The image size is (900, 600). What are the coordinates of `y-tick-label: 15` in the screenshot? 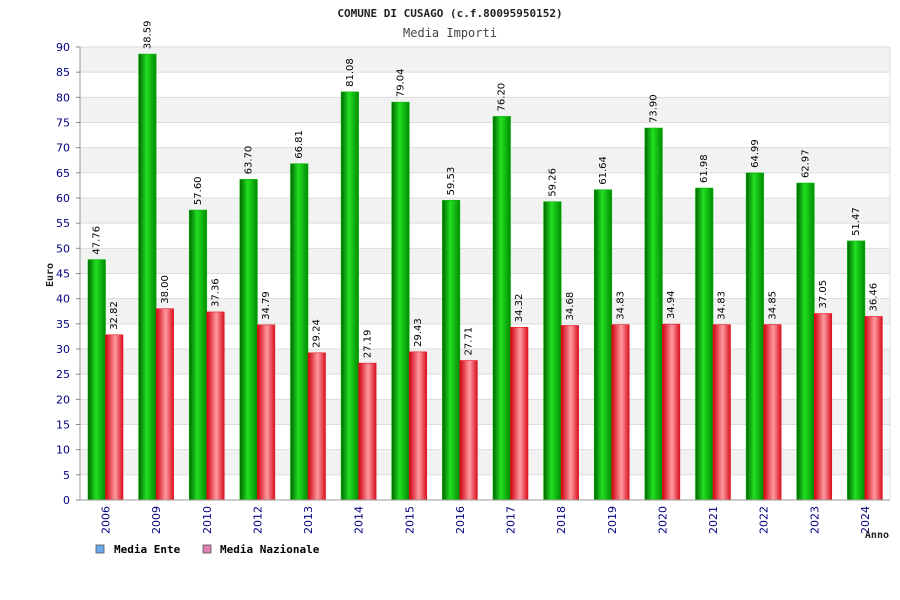 It's located at (63, 425).